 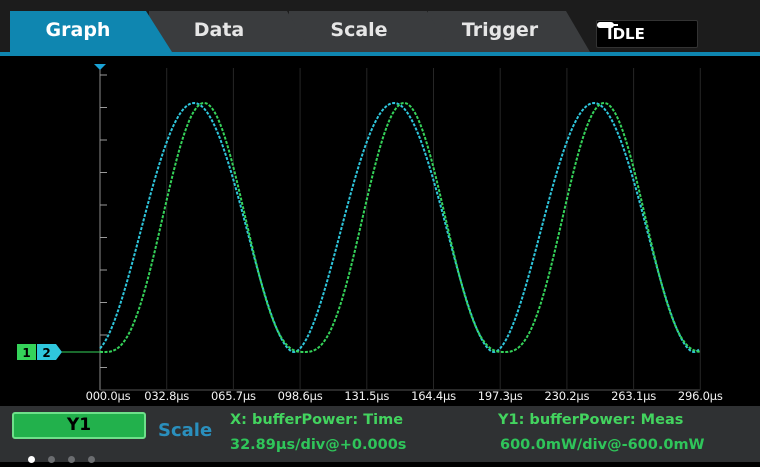 I want to click on x-axis-scale: 32.89µs/div@+0.000s, so click(x=318, y=445).